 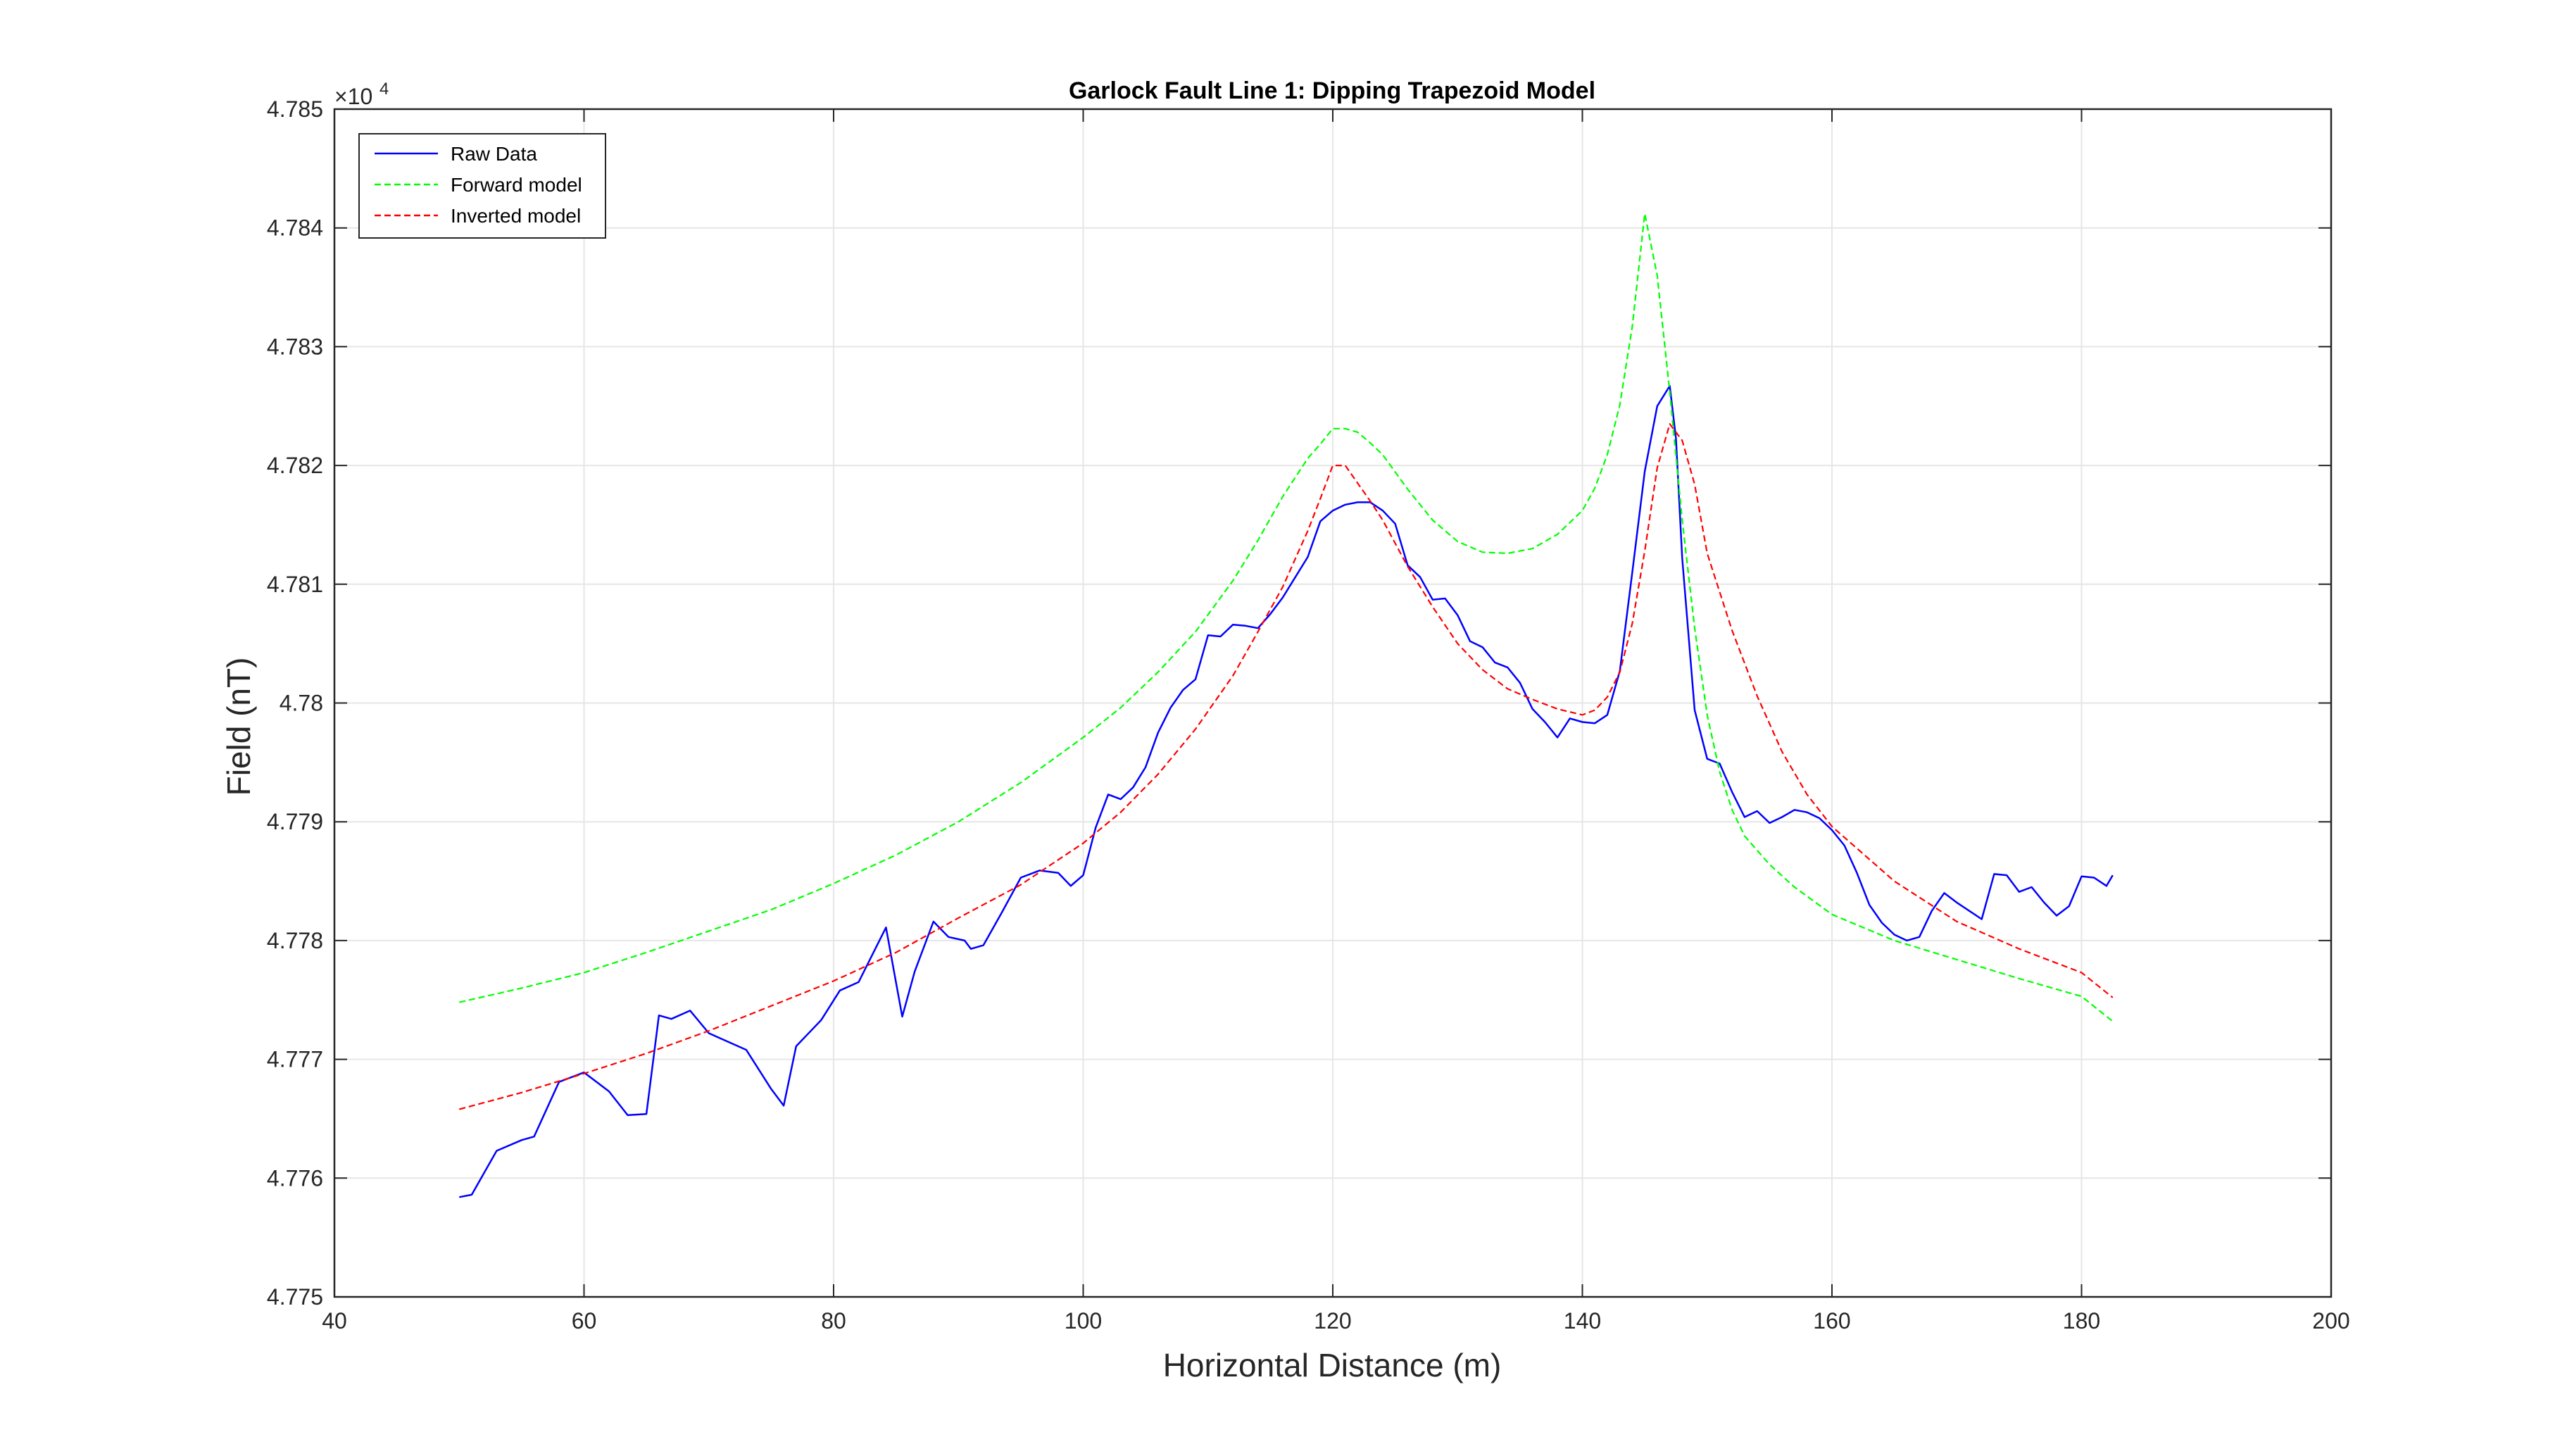 I want to click on x-tick-label: 100, so click(x=1083, y=1320).